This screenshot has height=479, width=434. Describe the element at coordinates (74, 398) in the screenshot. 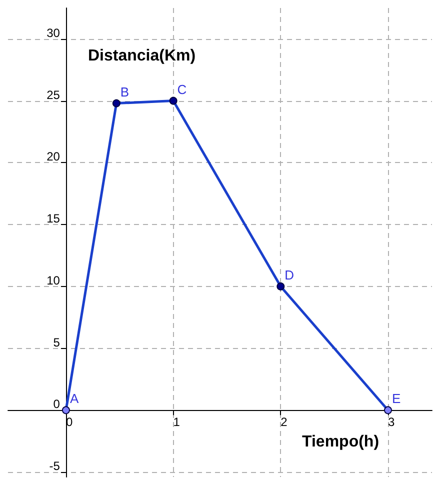

I see `annotation: A` at that location.